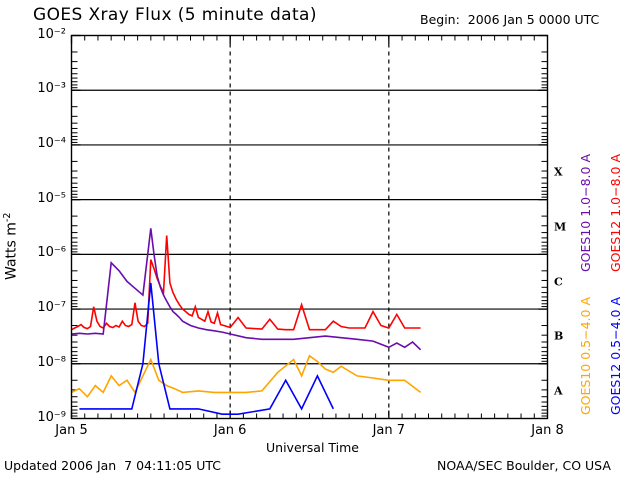 The width and height of the screenshot is (640, 480). I want to click on y-tick-label: 10⁻⁴, so click(51, 143).